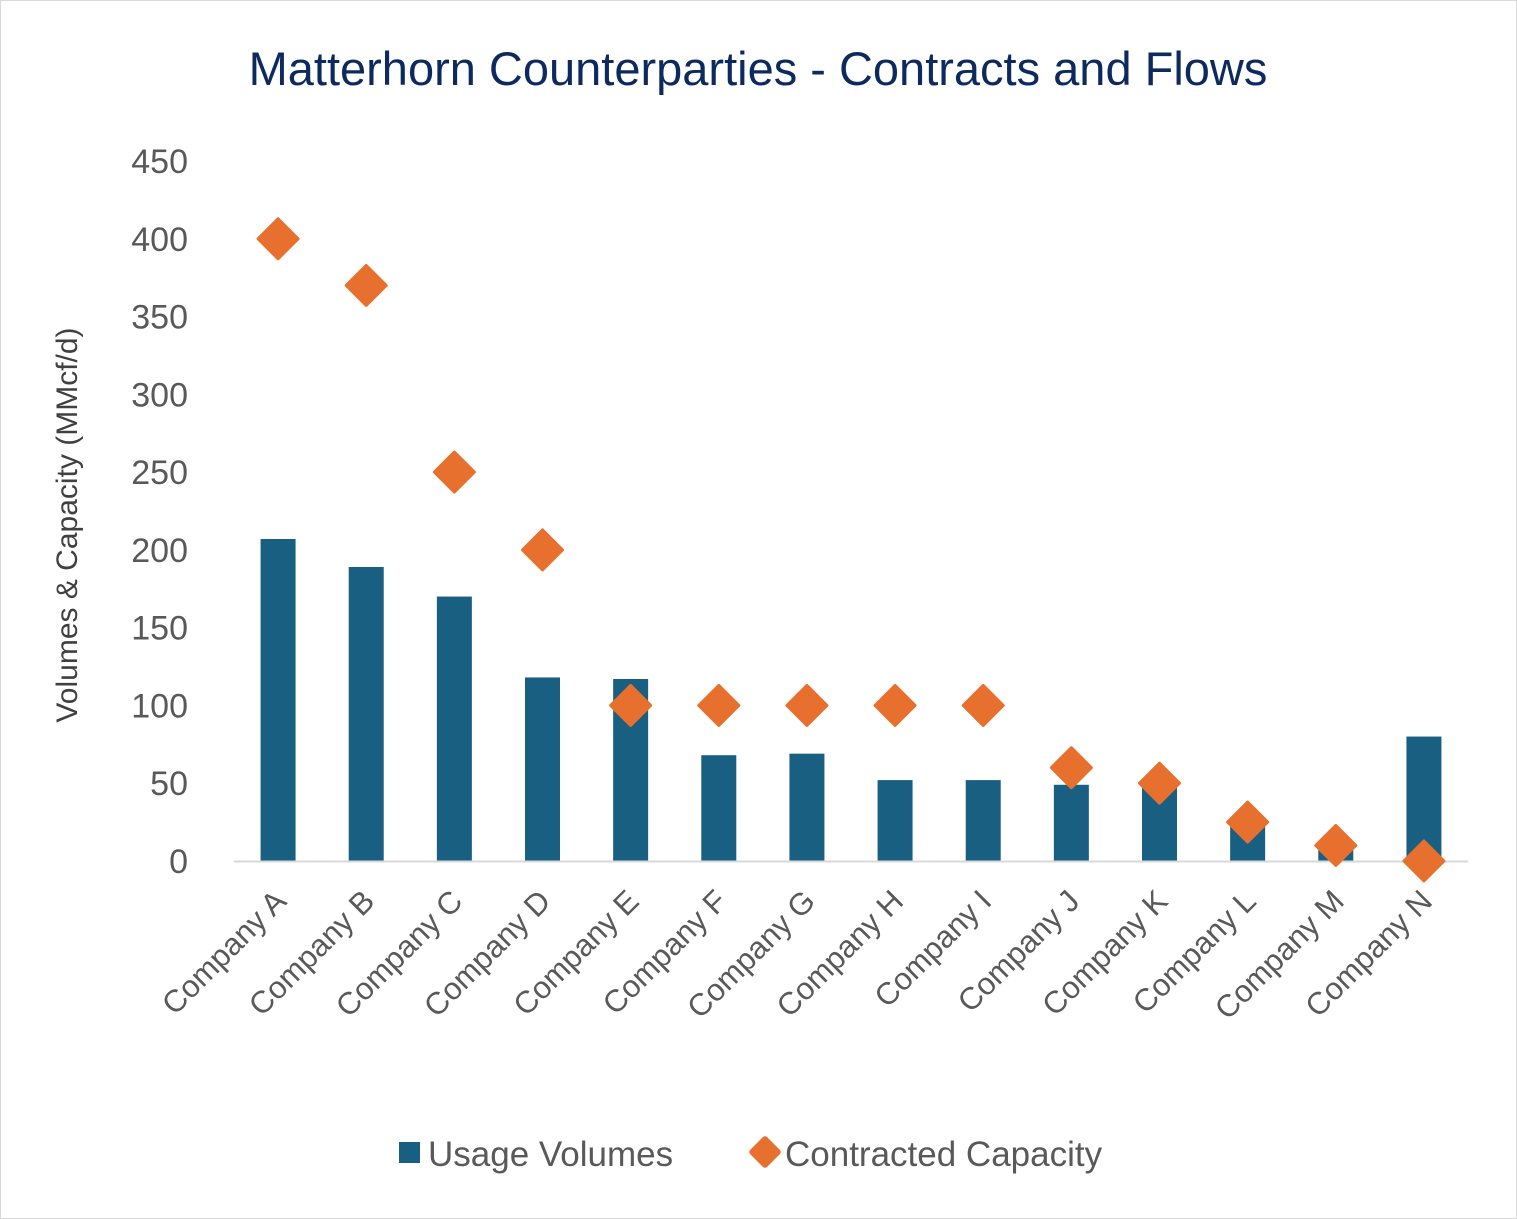  I want to click on y-tick-label: 450, so click(159, 162).